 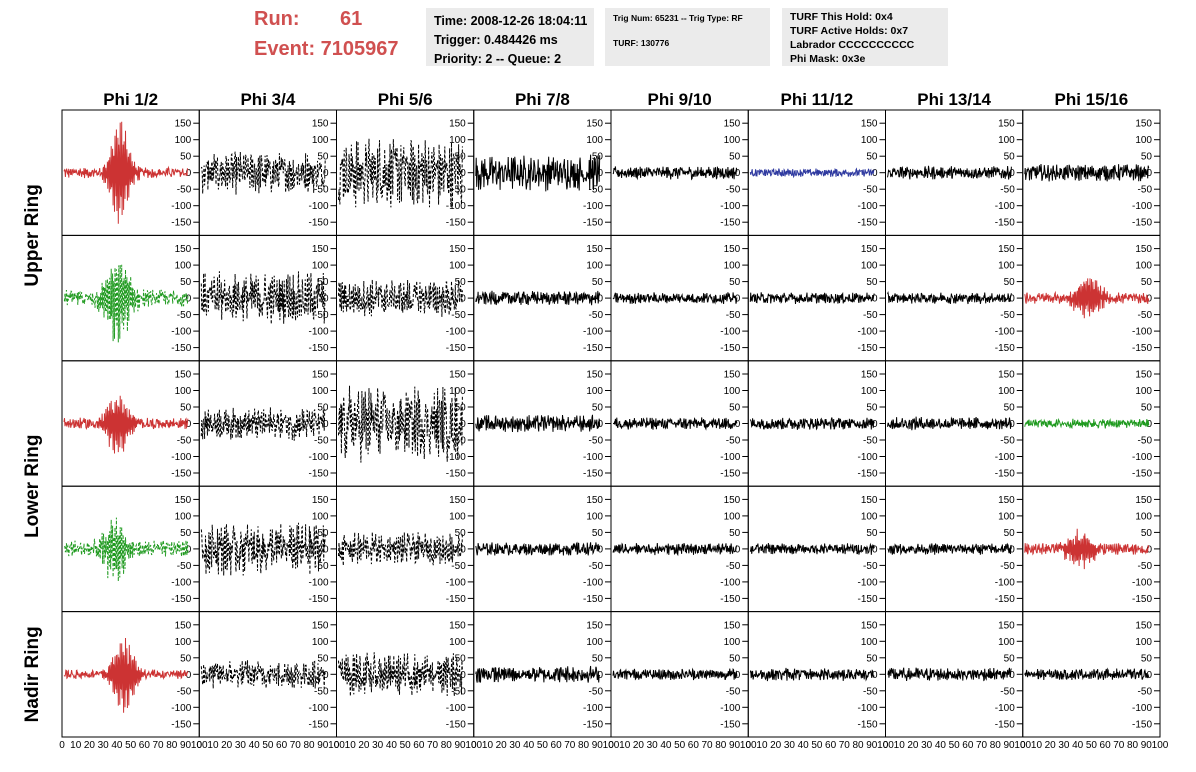 What do you see at coordinates (828, 59) in the screenshot?
I see `phi-mask-text: Phi Mask: 0x3e` at bounding box center [828, 59].